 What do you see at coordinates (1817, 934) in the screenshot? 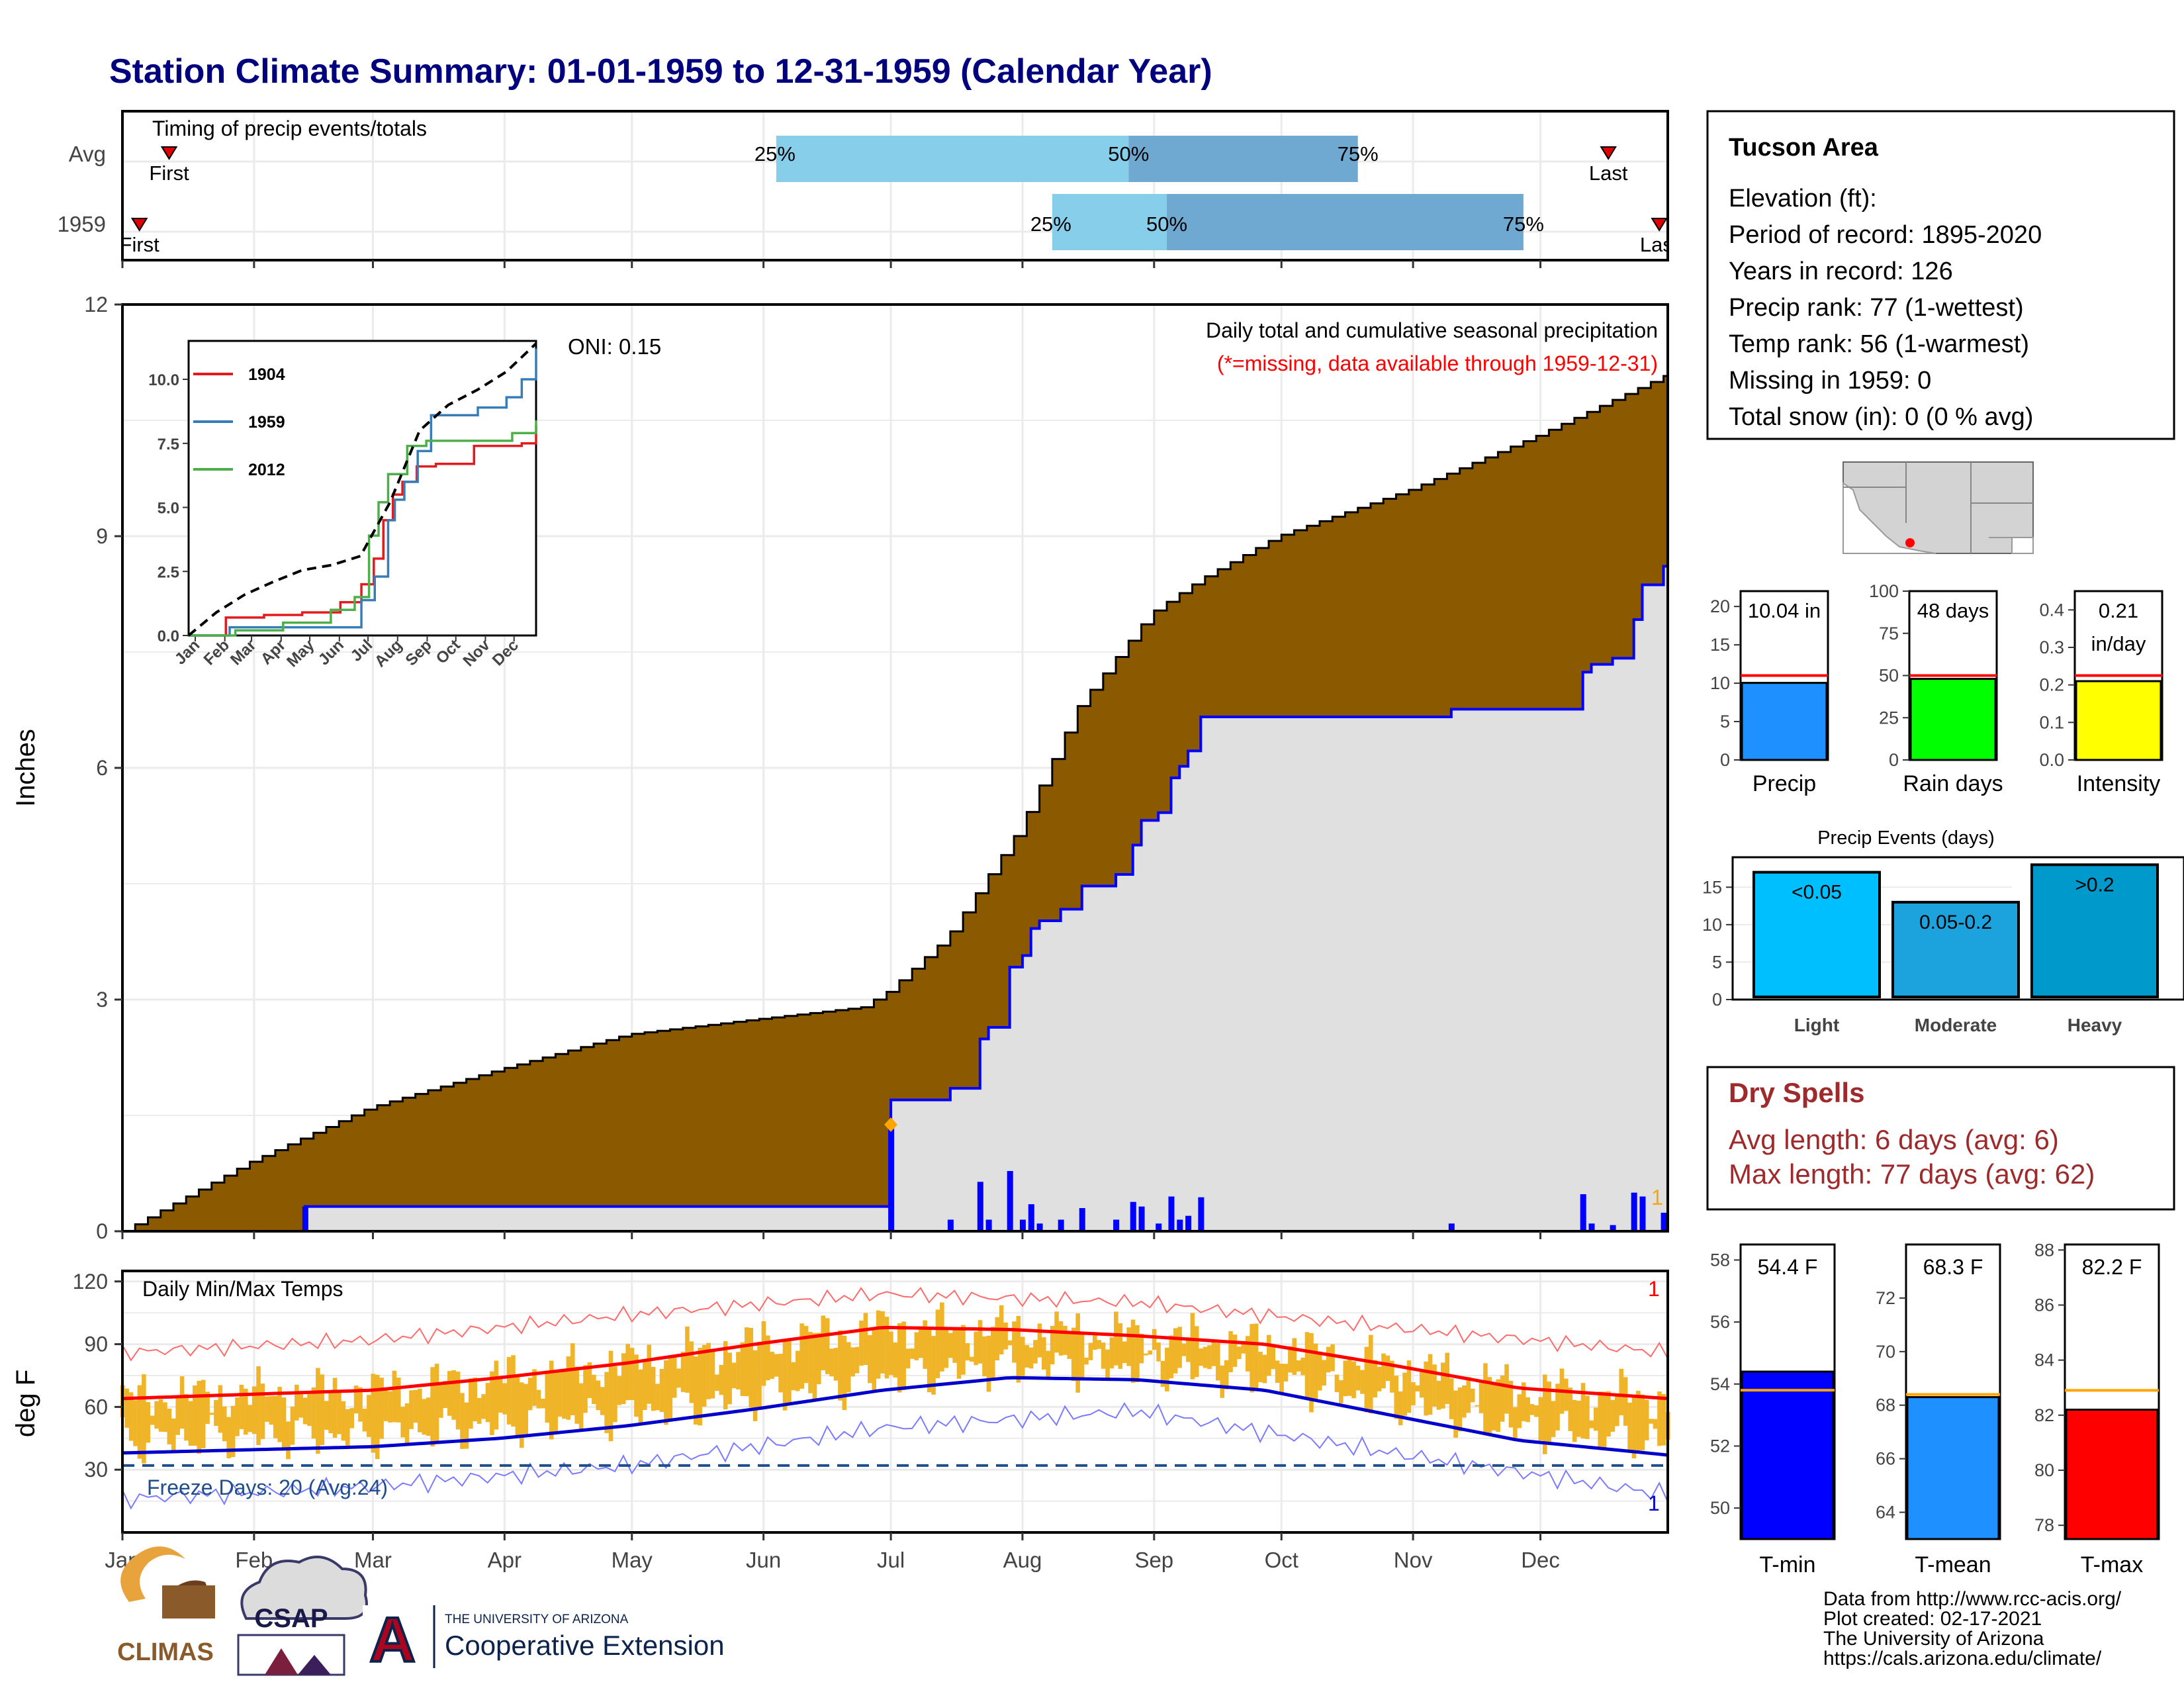
I see `events-bar-Light` at bounding box center [1817, 934].